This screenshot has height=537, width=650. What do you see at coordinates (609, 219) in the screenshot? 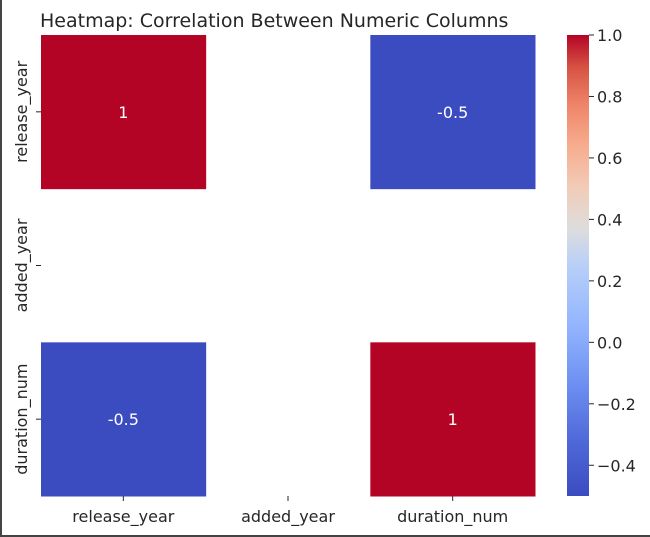
I see `colorbar-tick-label: 0.4` at bounding box center [609, 219].